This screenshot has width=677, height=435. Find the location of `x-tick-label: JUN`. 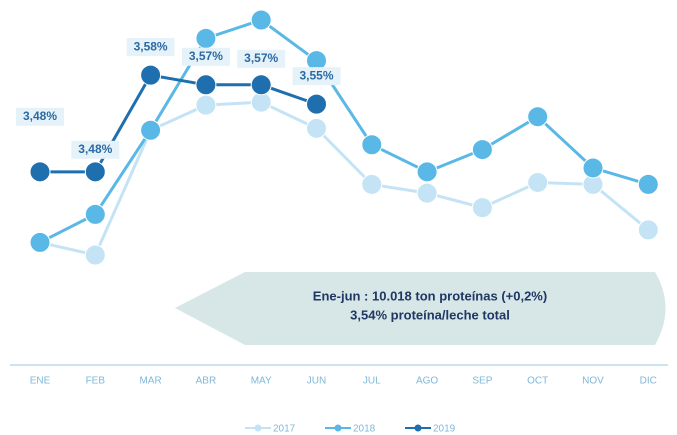

x-tick-label: JUN is located at coordinates (316, 381).